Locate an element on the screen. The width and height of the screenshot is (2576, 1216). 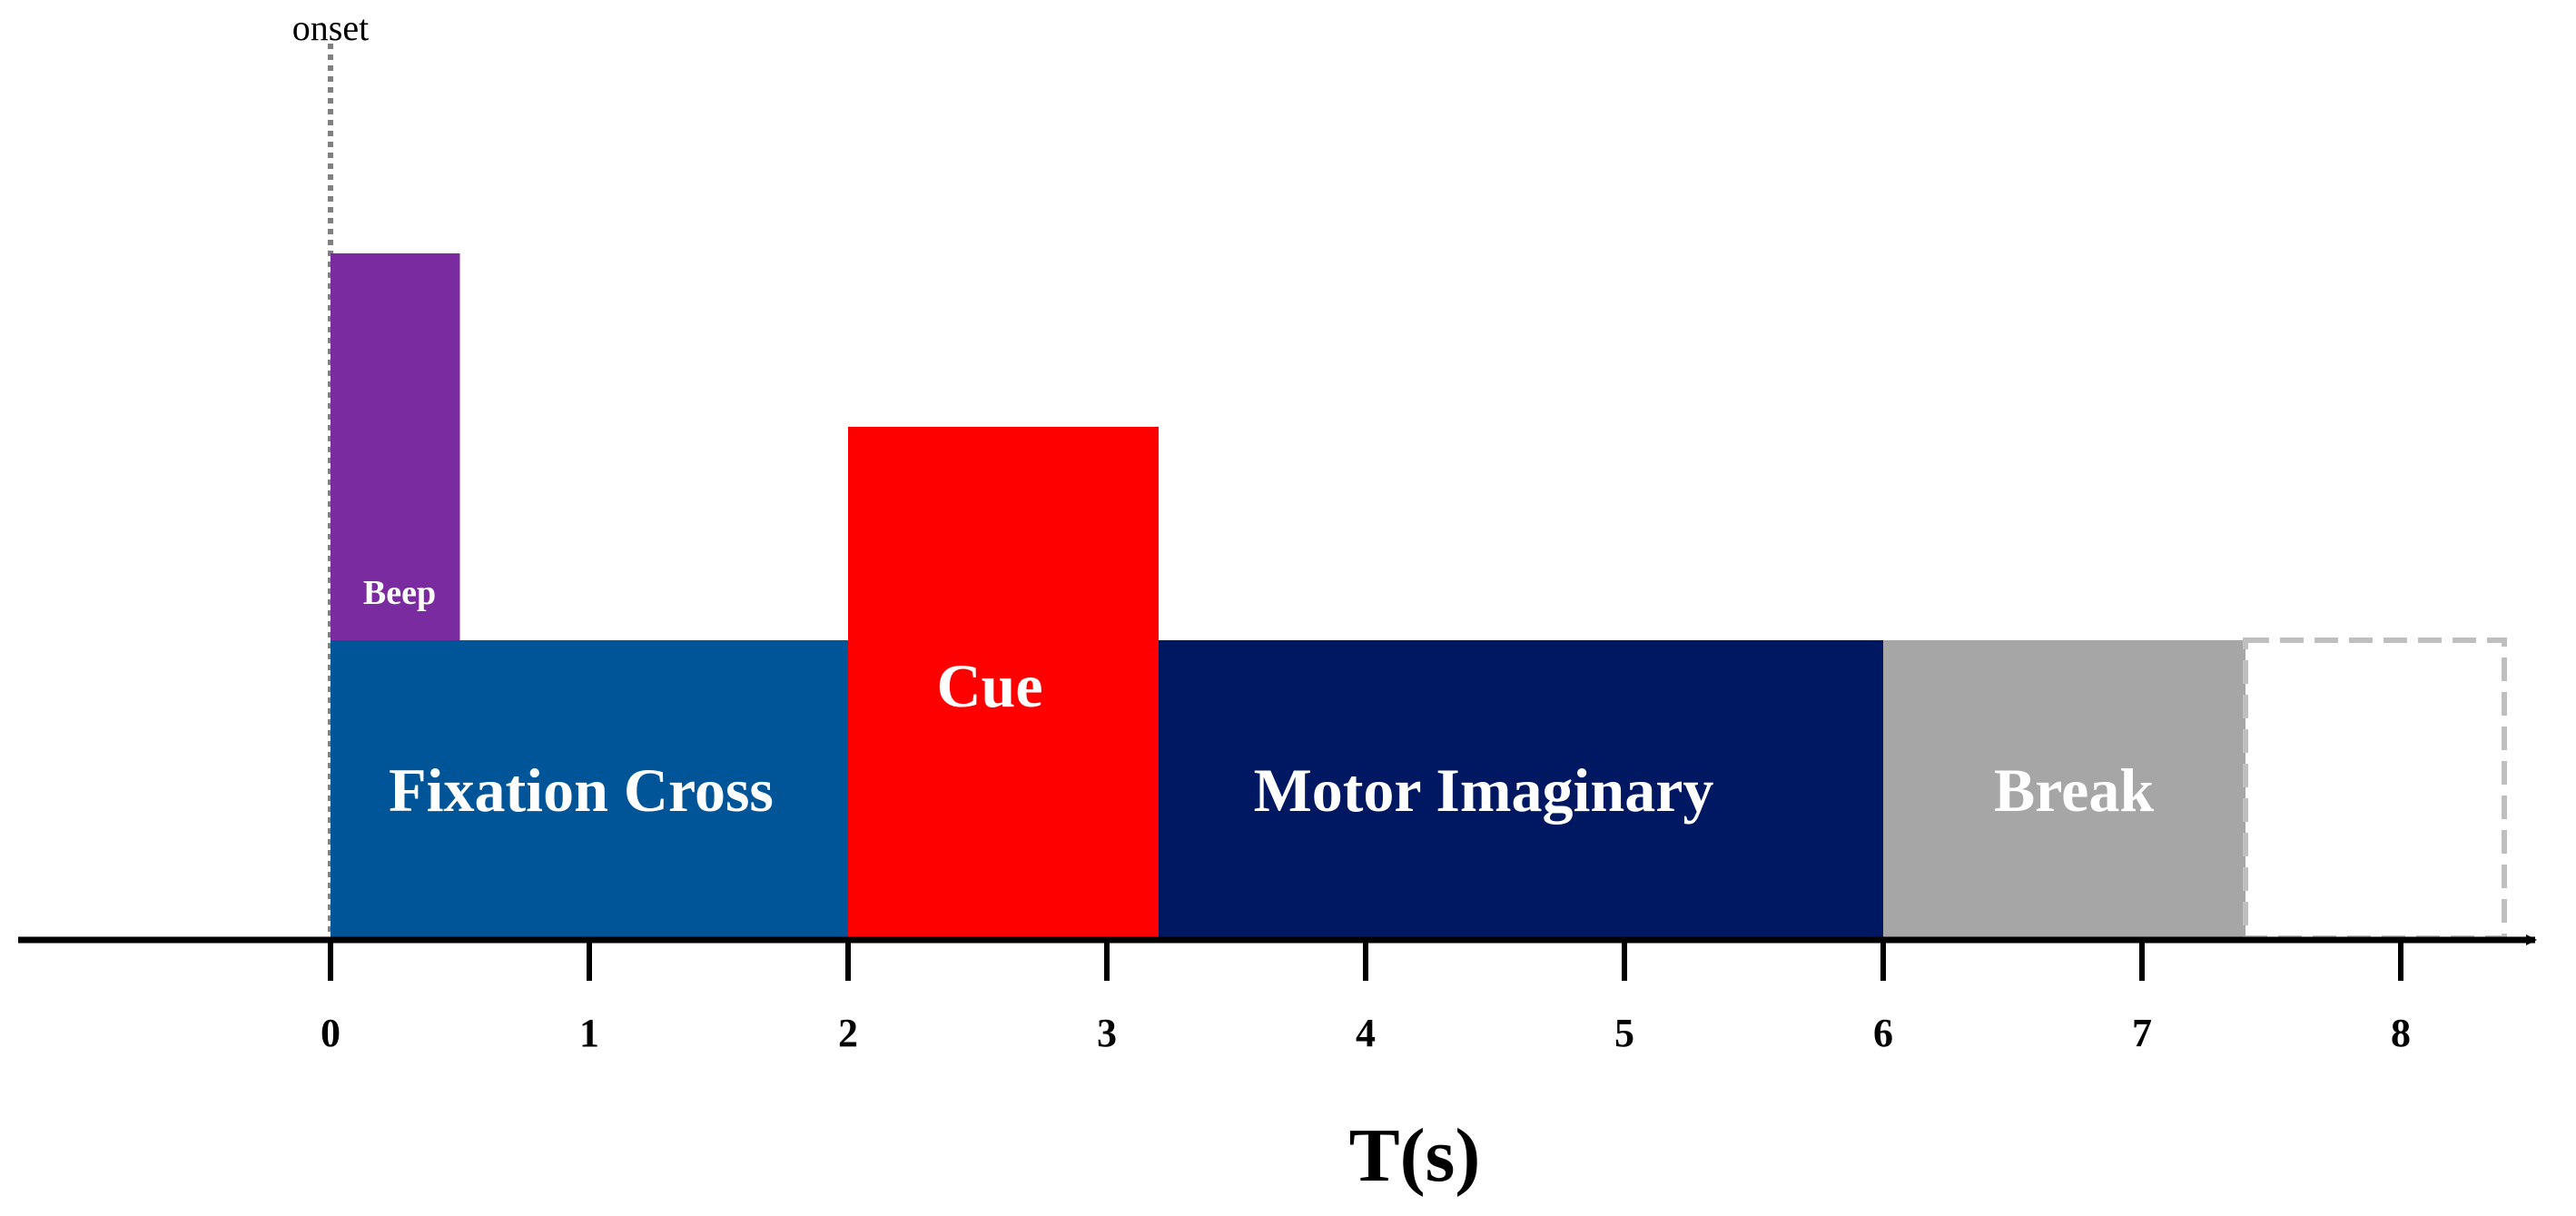
axis-title: T(s) is located at coordinates (1415, 1155).